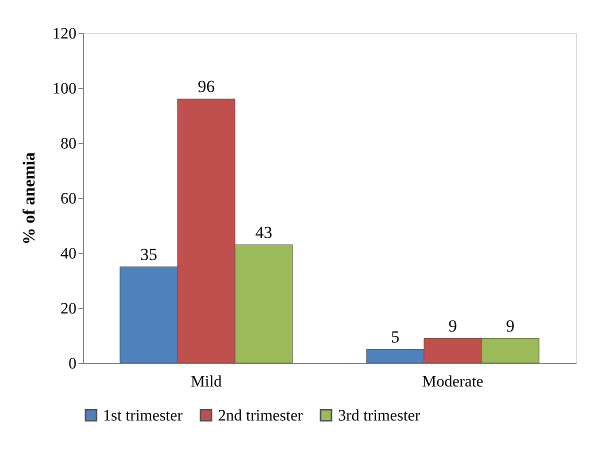 This screenshot has width=613, height=467. Describe the element at coordinates (261, 415) in the screenshot. I see `legend-label: 2nd trimester` at that location.